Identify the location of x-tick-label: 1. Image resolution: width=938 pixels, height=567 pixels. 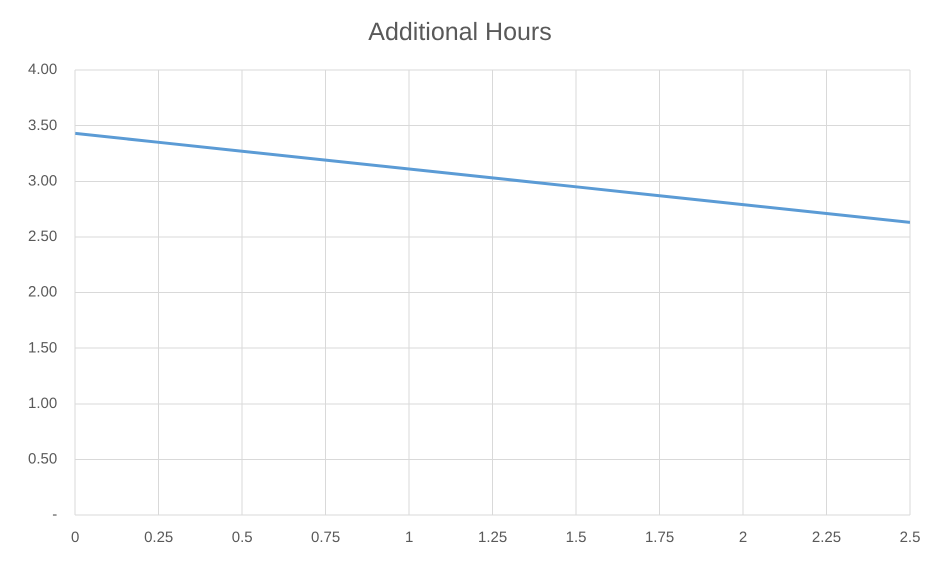
(409, 537).